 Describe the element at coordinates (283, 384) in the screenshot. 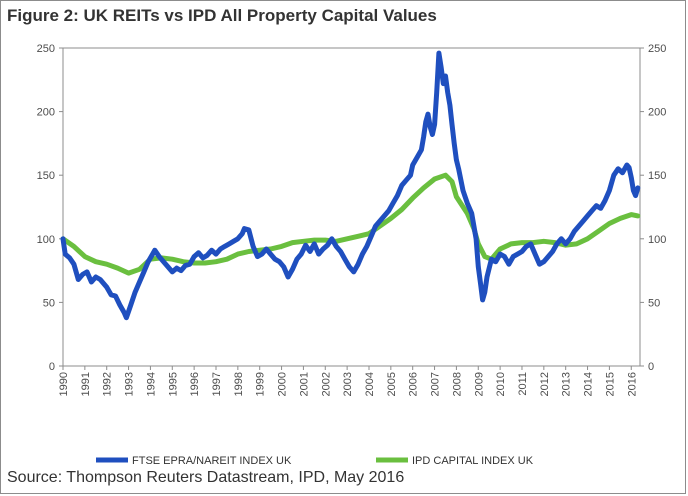

I see `x-tick-label: 2000` at that location.